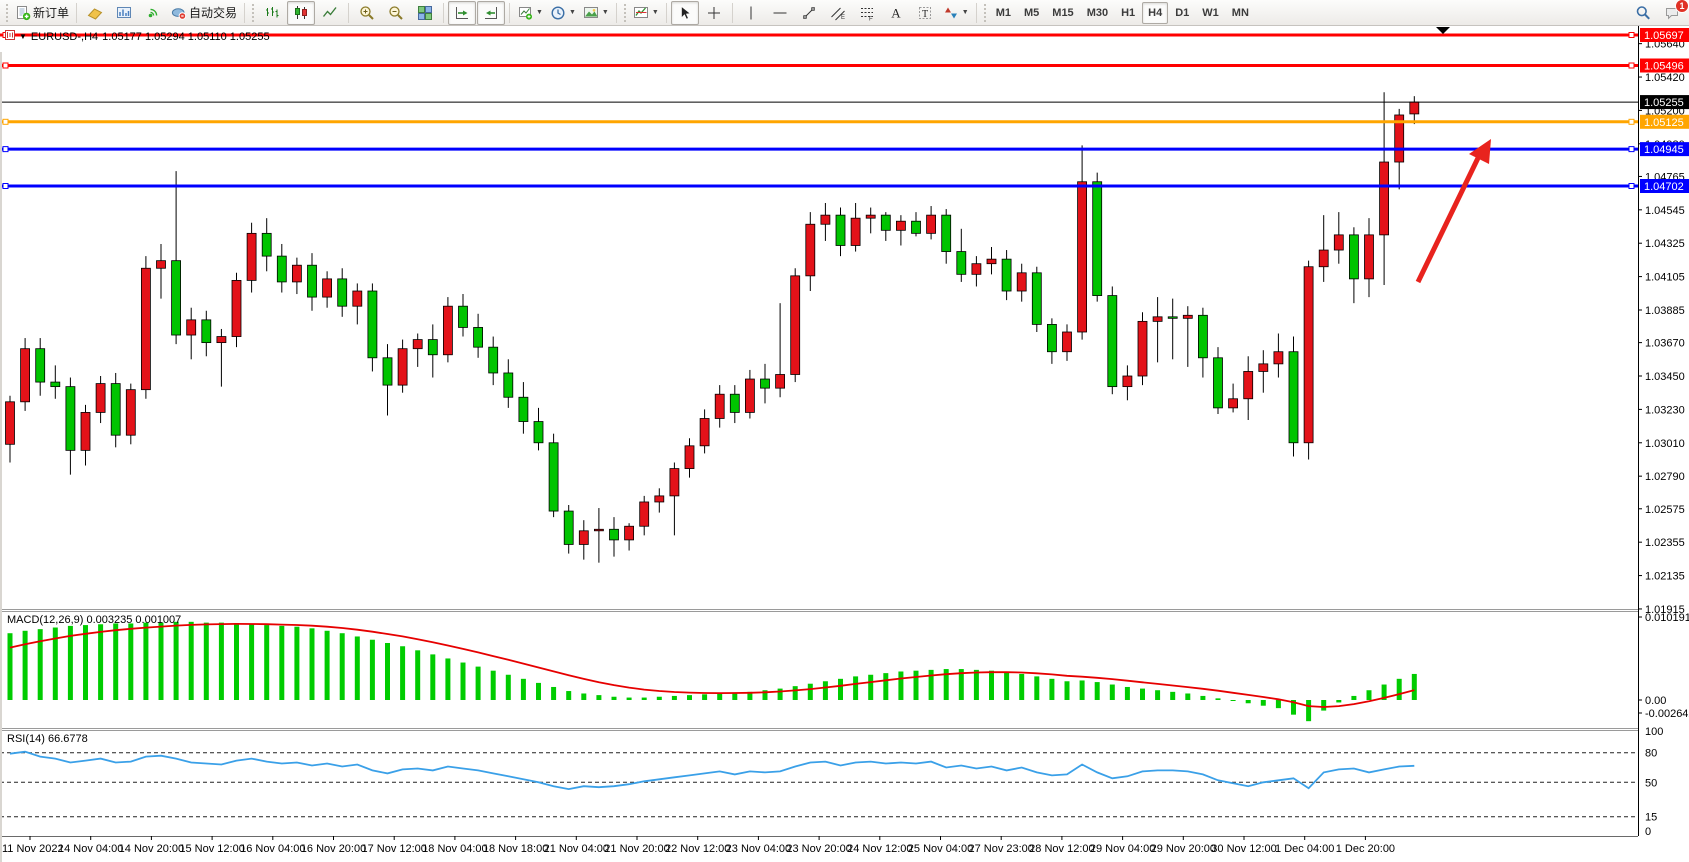 Image resolution: width=1689 pixels, height=862 pixels. Describe the element at coordinates (819, 186) in the screenshot. I see `horizontal-line-1.04702` at that location.